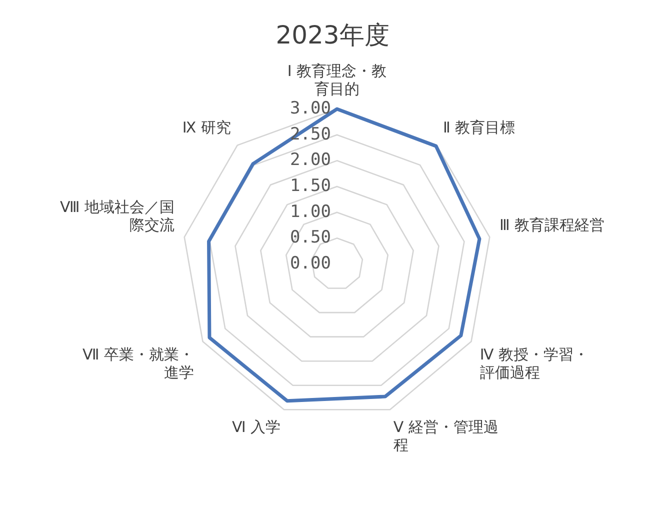 The height and width of the screenshot is (511, 665). I want to click on spoke-label: Ⅱ 教育目標, so click(479, 127).